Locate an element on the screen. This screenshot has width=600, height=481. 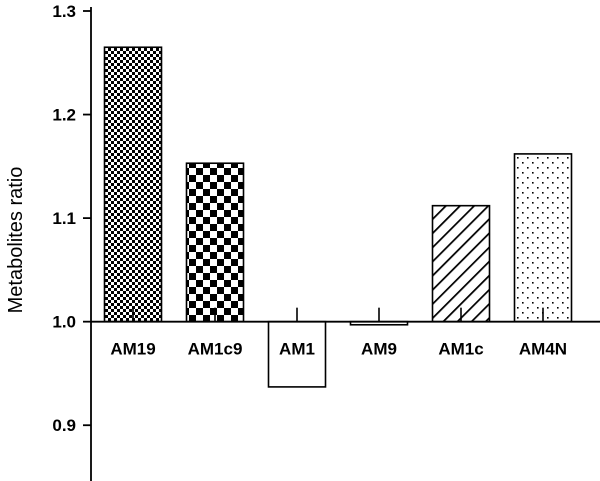
y-tick-label: 0.9 is located at coordinates (64, 425).